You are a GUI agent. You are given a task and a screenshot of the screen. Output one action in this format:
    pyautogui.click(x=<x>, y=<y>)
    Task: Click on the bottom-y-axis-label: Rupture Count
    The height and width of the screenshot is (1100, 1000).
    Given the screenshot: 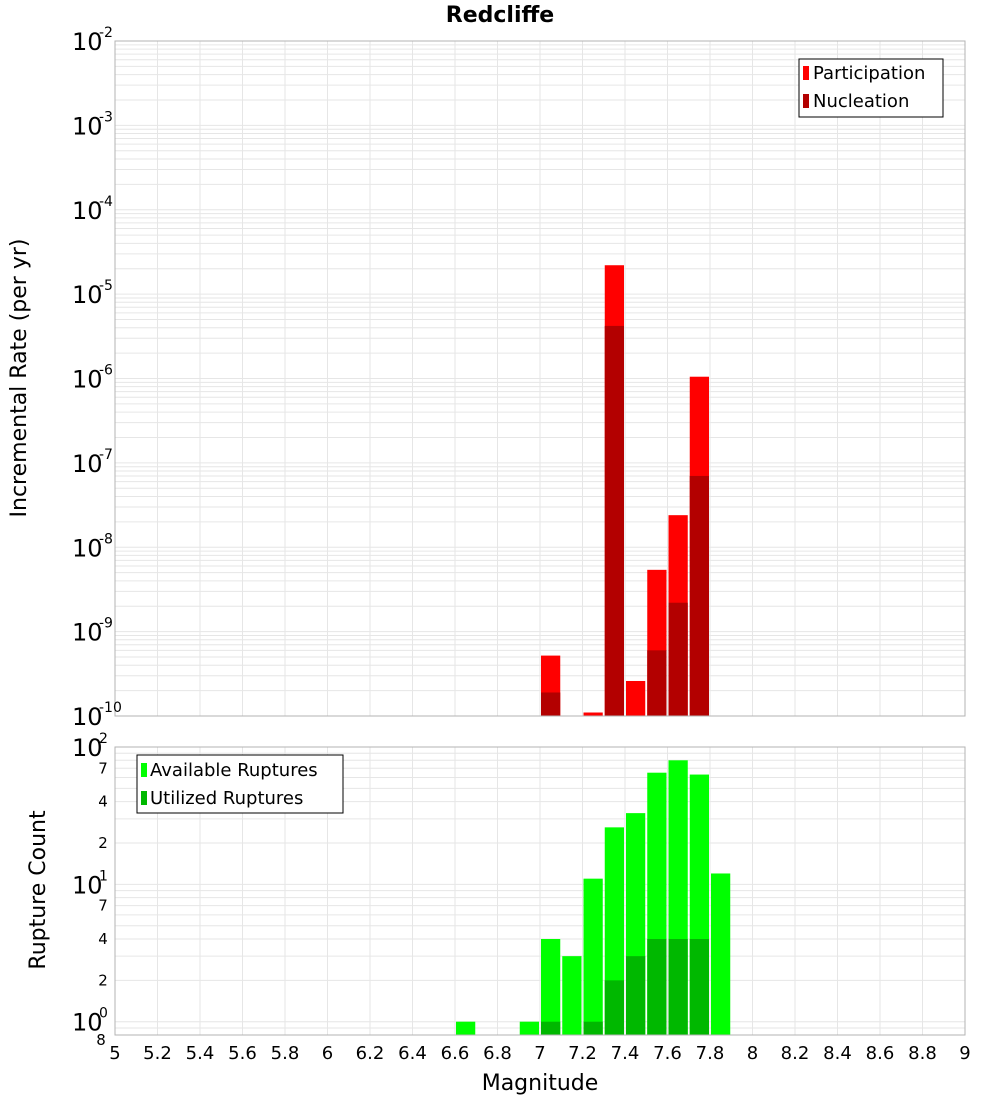 What is the action you would take?
    pyautogui.click(x=38, y=890)
    